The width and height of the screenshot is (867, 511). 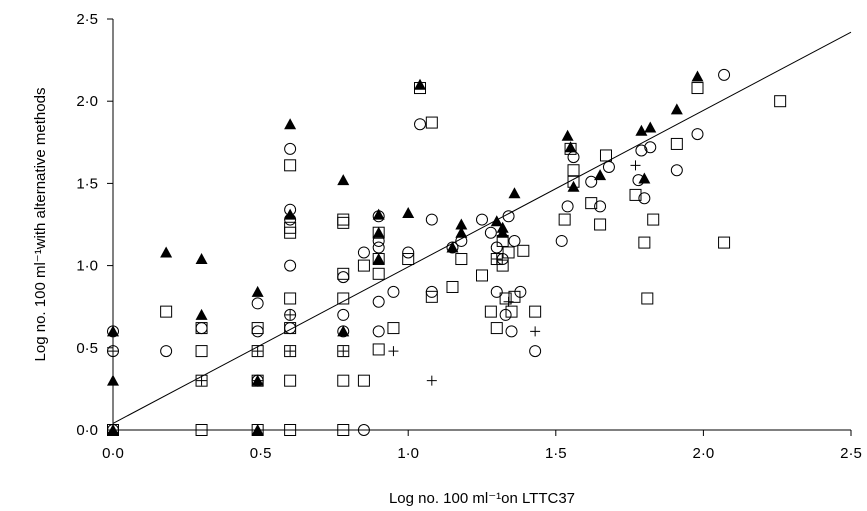 What do you see at coordinates (261, 453) in the screenshot?
I see `x-tick-label: 0·5` at bounding box center [261, 453].